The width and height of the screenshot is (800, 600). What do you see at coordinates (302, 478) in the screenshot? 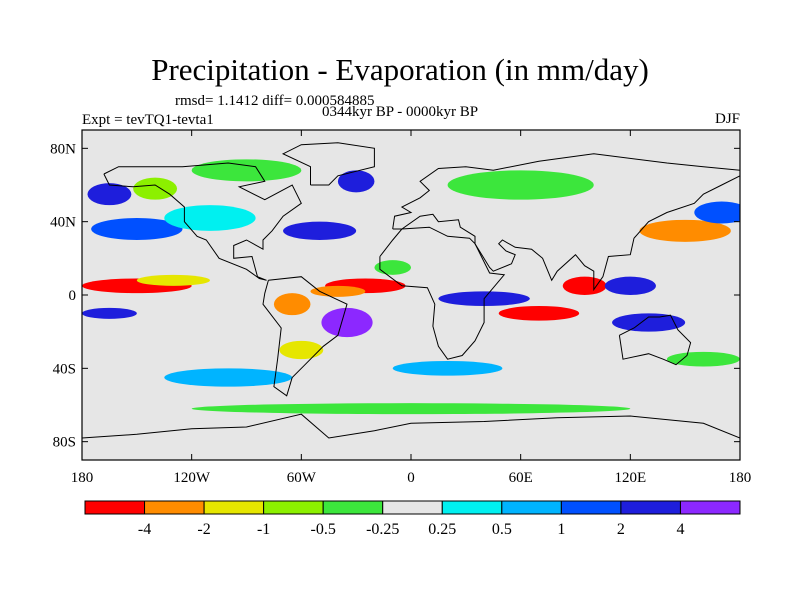
I see `lon-tick-label: 60W` at bounding box center [302, 478].